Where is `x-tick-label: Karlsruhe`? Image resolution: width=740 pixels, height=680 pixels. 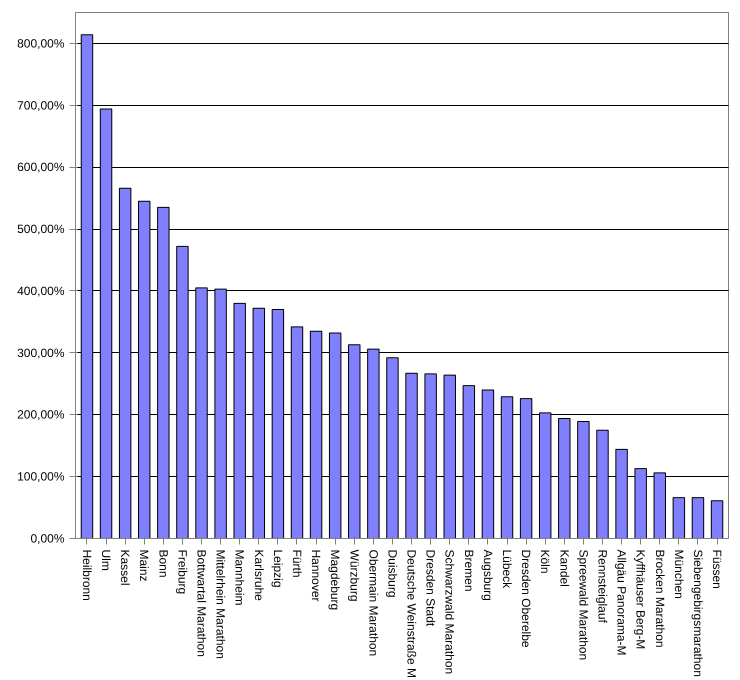 x-tick-label: Karlsruhe is located at coordinates (259, 576).